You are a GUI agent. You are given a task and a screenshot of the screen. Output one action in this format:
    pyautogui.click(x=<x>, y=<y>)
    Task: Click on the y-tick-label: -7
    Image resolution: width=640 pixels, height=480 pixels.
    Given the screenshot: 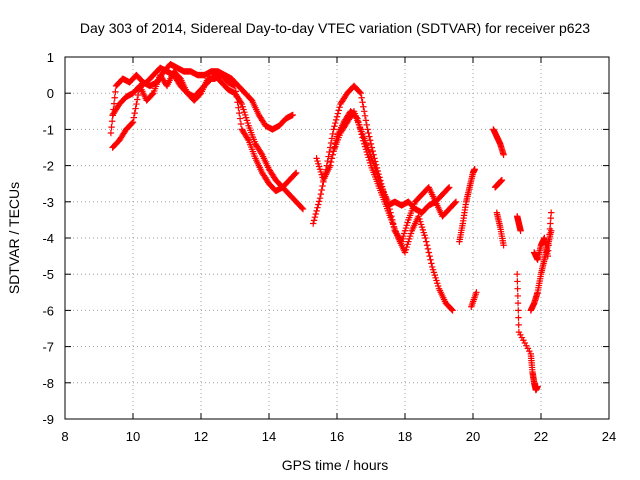 What is the action you would take?
    pyautogui.click(x=48, y=347)
    